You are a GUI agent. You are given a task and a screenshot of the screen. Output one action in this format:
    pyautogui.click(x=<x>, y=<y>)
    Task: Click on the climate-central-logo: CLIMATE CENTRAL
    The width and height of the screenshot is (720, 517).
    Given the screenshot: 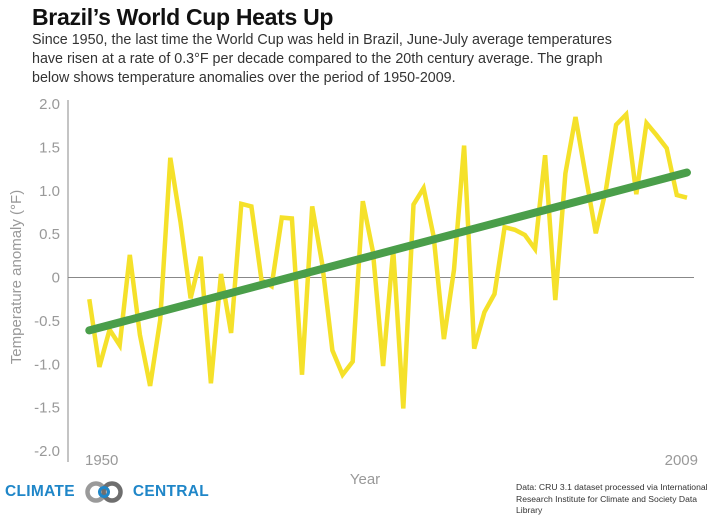 What is the action you would take?
    pyautogui.click(x=107, y=492)
    